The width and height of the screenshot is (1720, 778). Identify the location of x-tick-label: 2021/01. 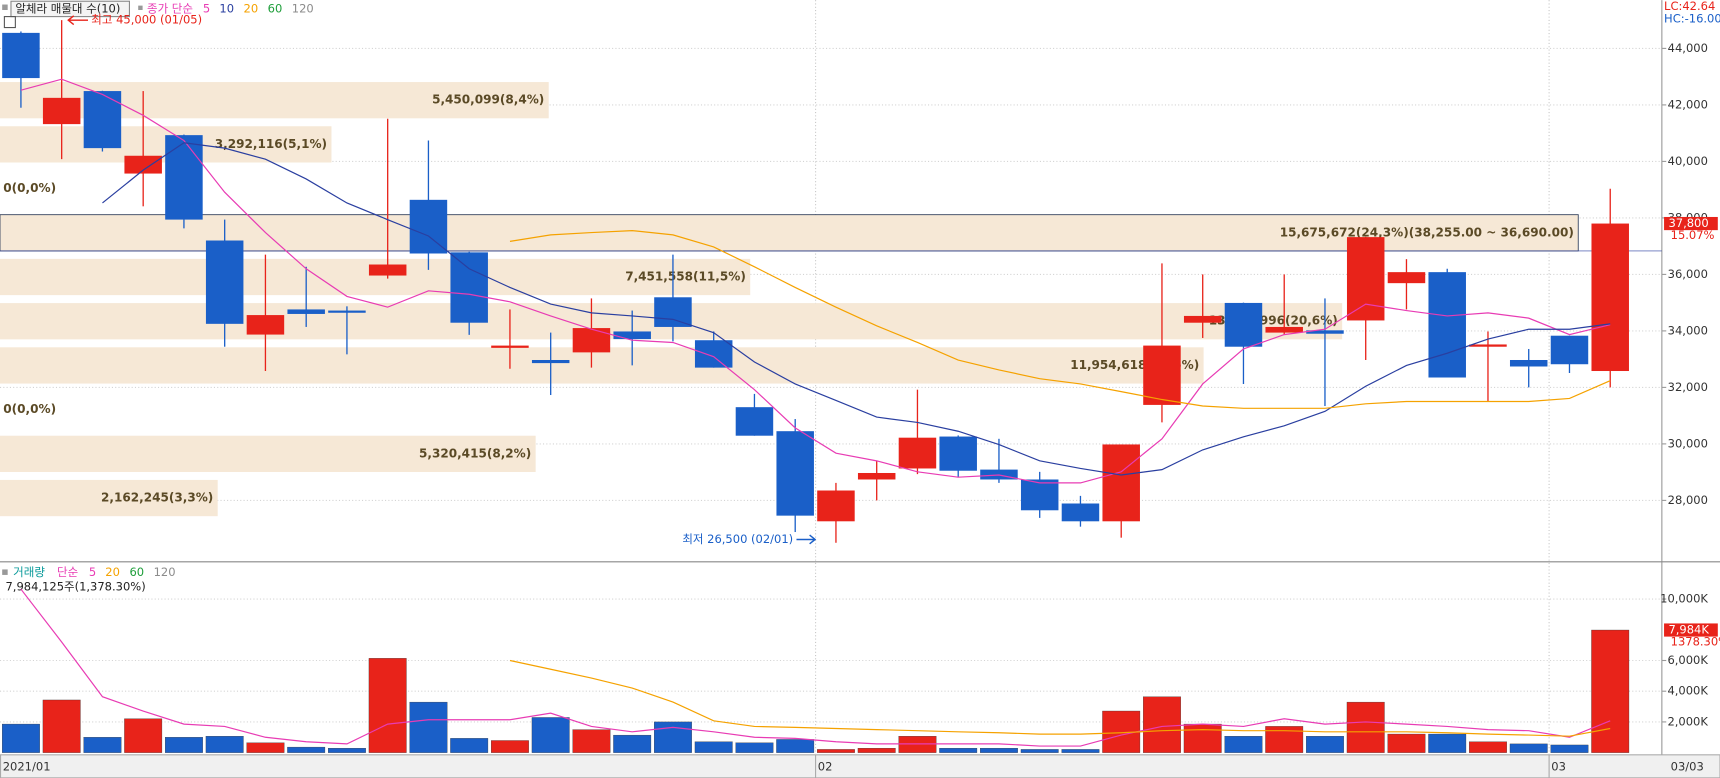
(27, 766).